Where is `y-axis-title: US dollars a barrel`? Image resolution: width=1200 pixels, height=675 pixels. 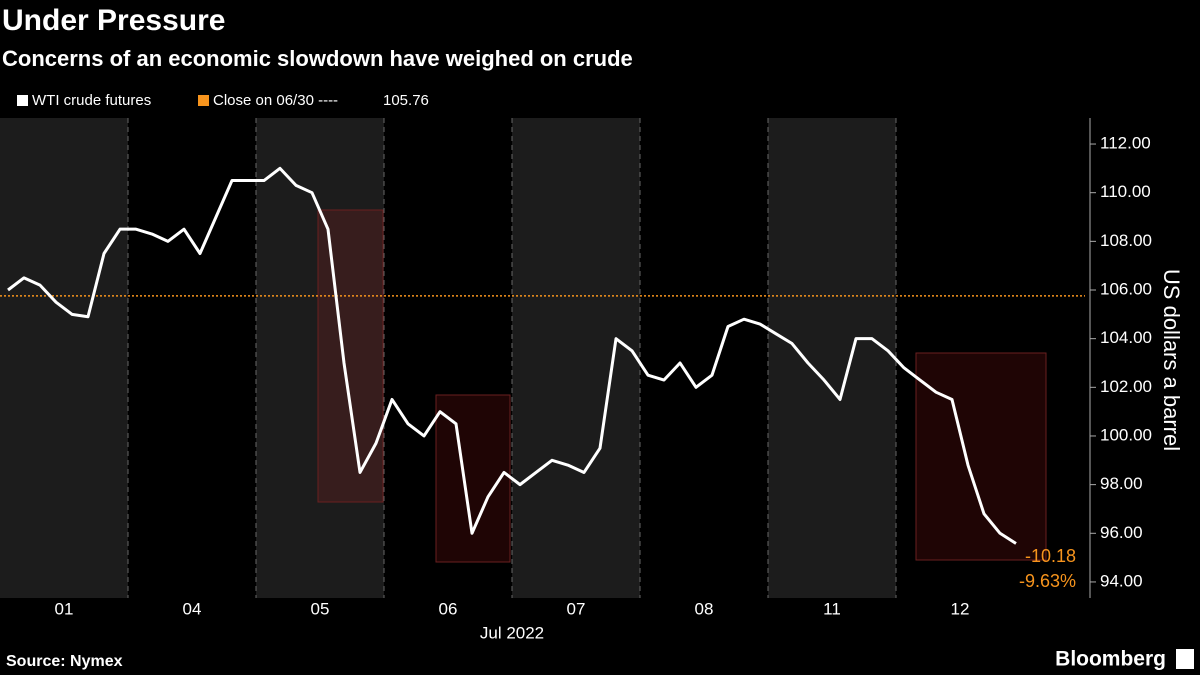 y-axis-title: US dollars a barrel is located at coordinates (1171, 360).